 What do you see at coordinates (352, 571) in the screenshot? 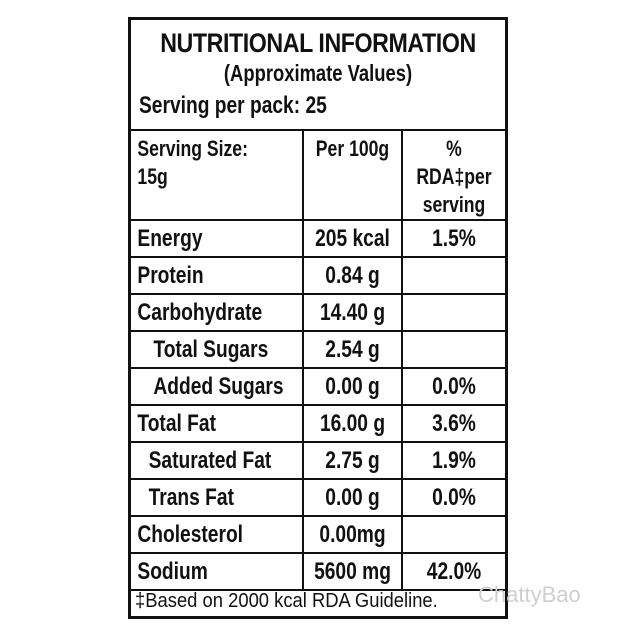
I see `nutrient-per-100g: 5600 mg` at bounding box center [352, 571].